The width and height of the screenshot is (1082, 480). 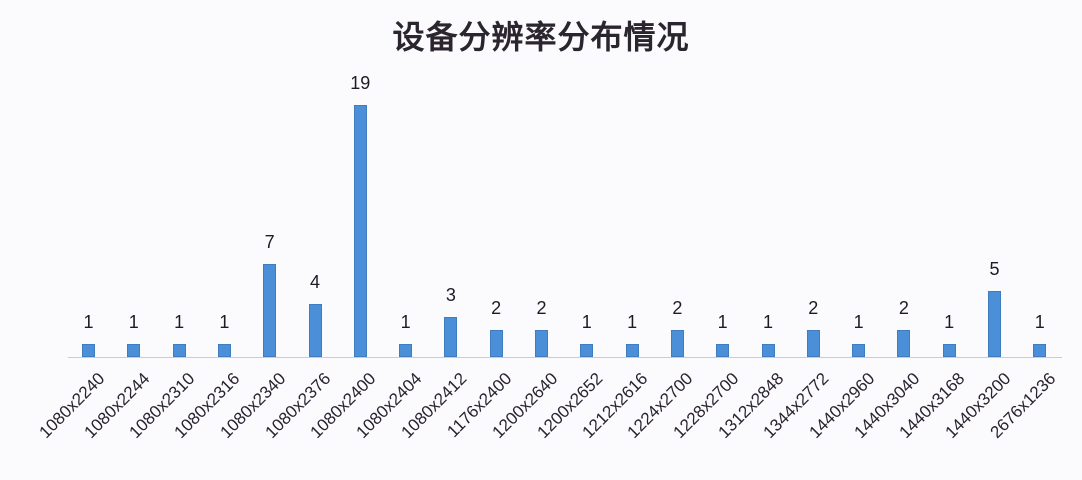 What do you see at coordinates (541, 37) in the screenshot?
I see `chart-title: 设备分辨率分布情况` at bounding box center [541, 37].